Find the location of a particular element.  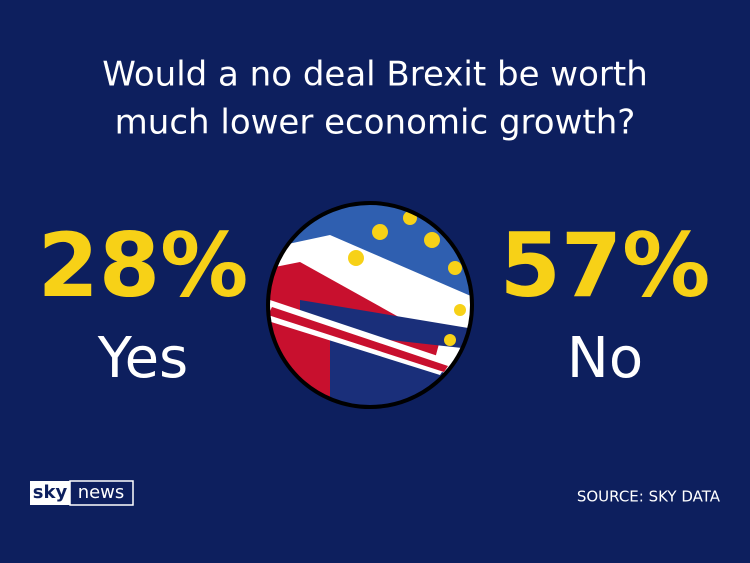

source: SOURCE: SKY DATA is located at coordinates (649, 497).